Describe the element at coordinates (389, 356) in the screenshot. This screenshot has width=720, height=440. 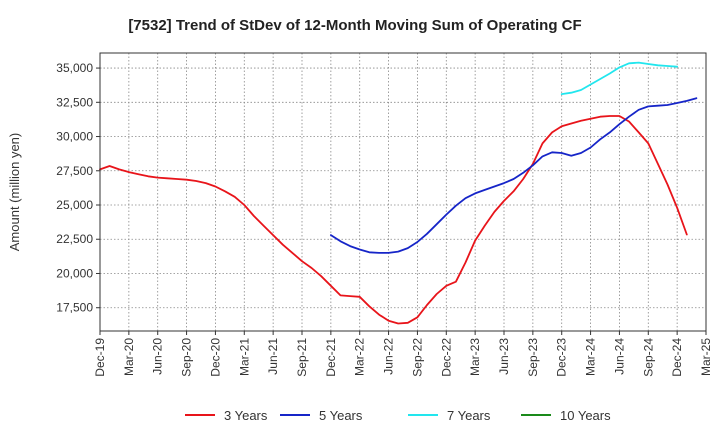
I see `x-tick-label: Jun-22` at that location.